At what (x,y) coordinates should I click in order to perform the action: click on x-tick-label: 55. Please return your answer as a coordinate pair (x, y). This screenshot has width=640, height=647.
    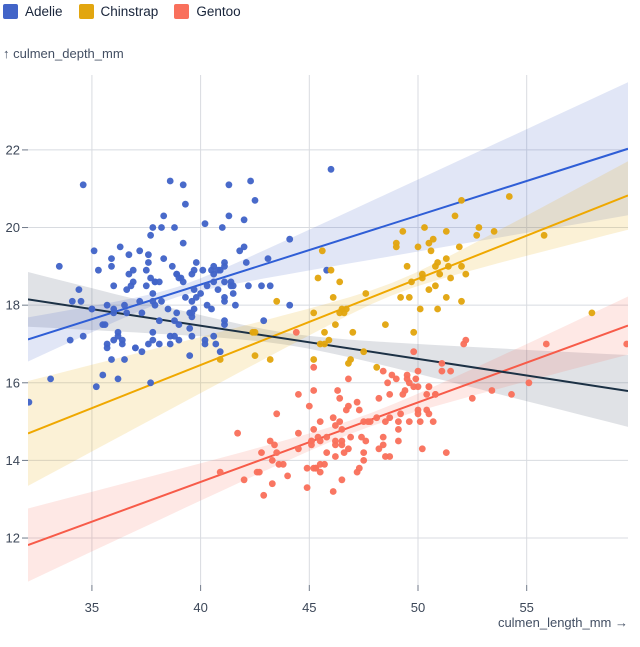
    Looking at the image, I should click on (526, 607).